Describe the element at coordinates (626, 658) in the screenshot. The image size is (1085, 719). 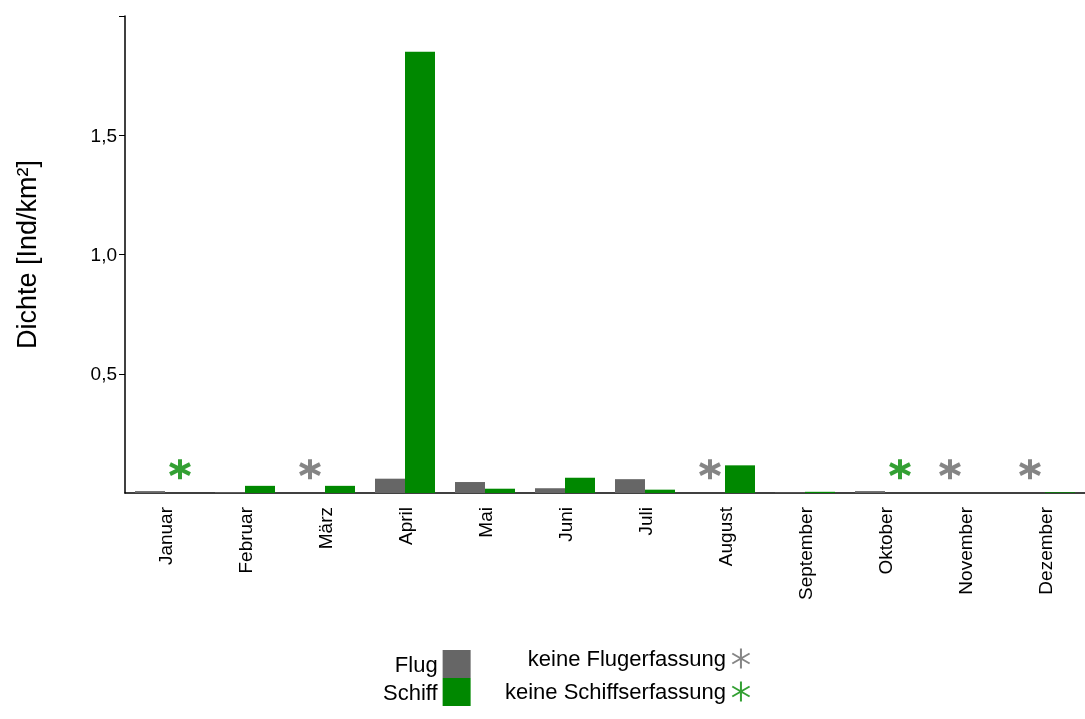
I see `legend-label: keine Flugerfassung` at that location.